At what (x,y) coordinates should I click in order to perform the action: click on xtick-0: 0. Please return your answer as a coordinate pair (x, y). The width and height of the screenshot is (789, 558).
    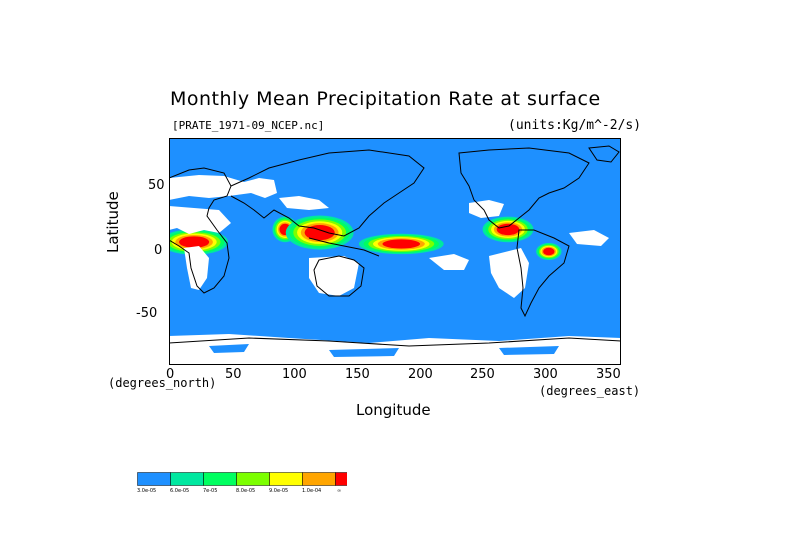
    Looking at the image, I should click on (170, 374).